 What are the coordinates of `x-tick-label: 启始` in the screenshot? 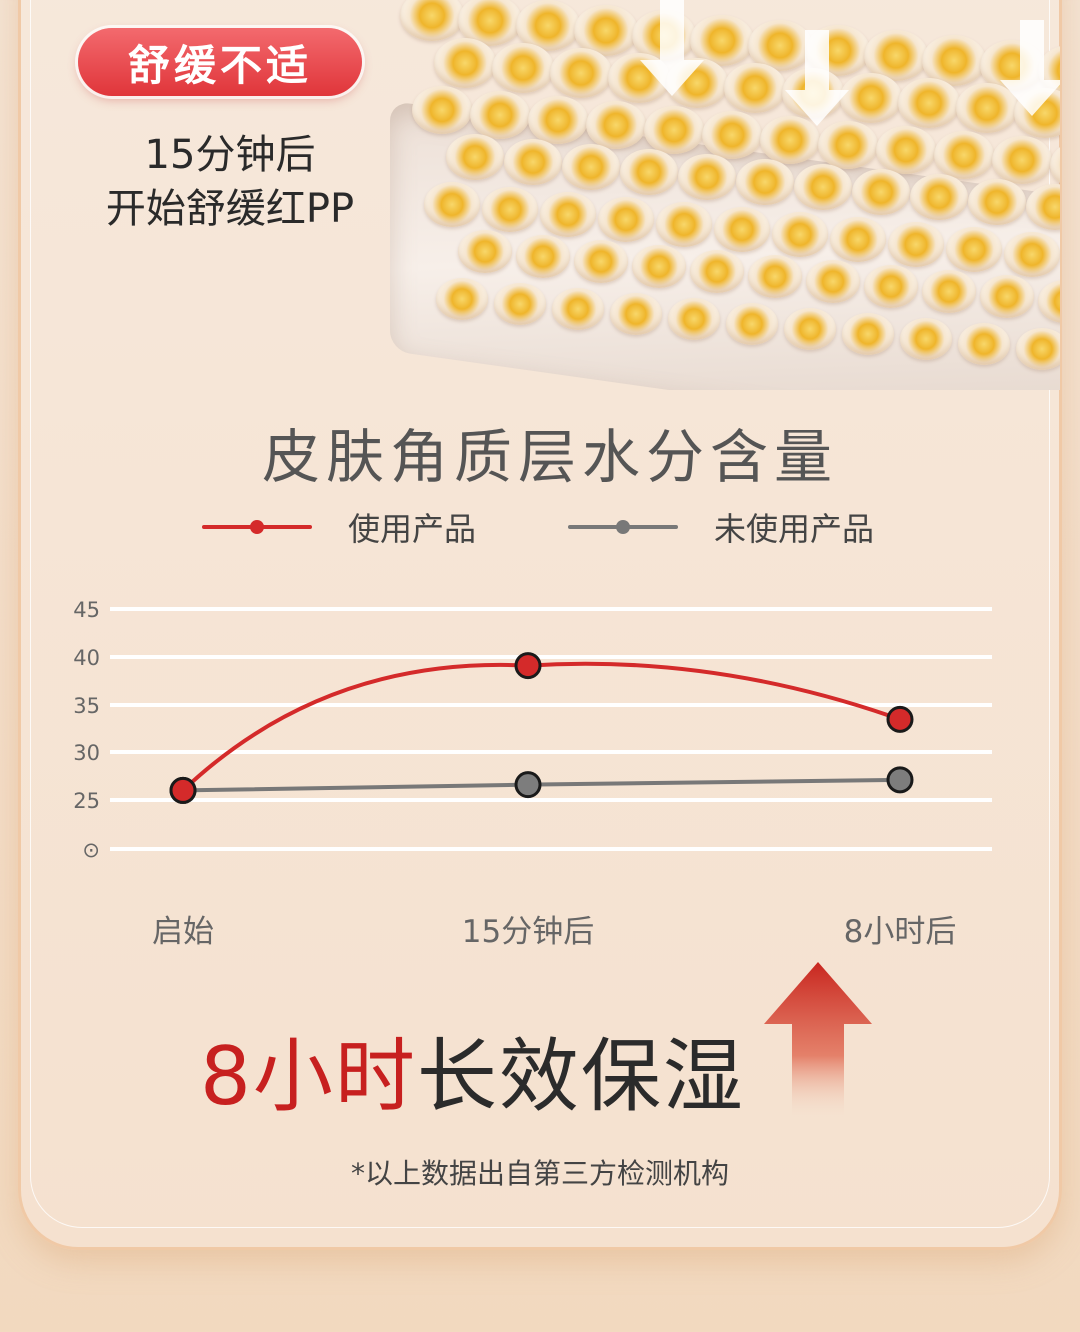 It's located at (183, 932).